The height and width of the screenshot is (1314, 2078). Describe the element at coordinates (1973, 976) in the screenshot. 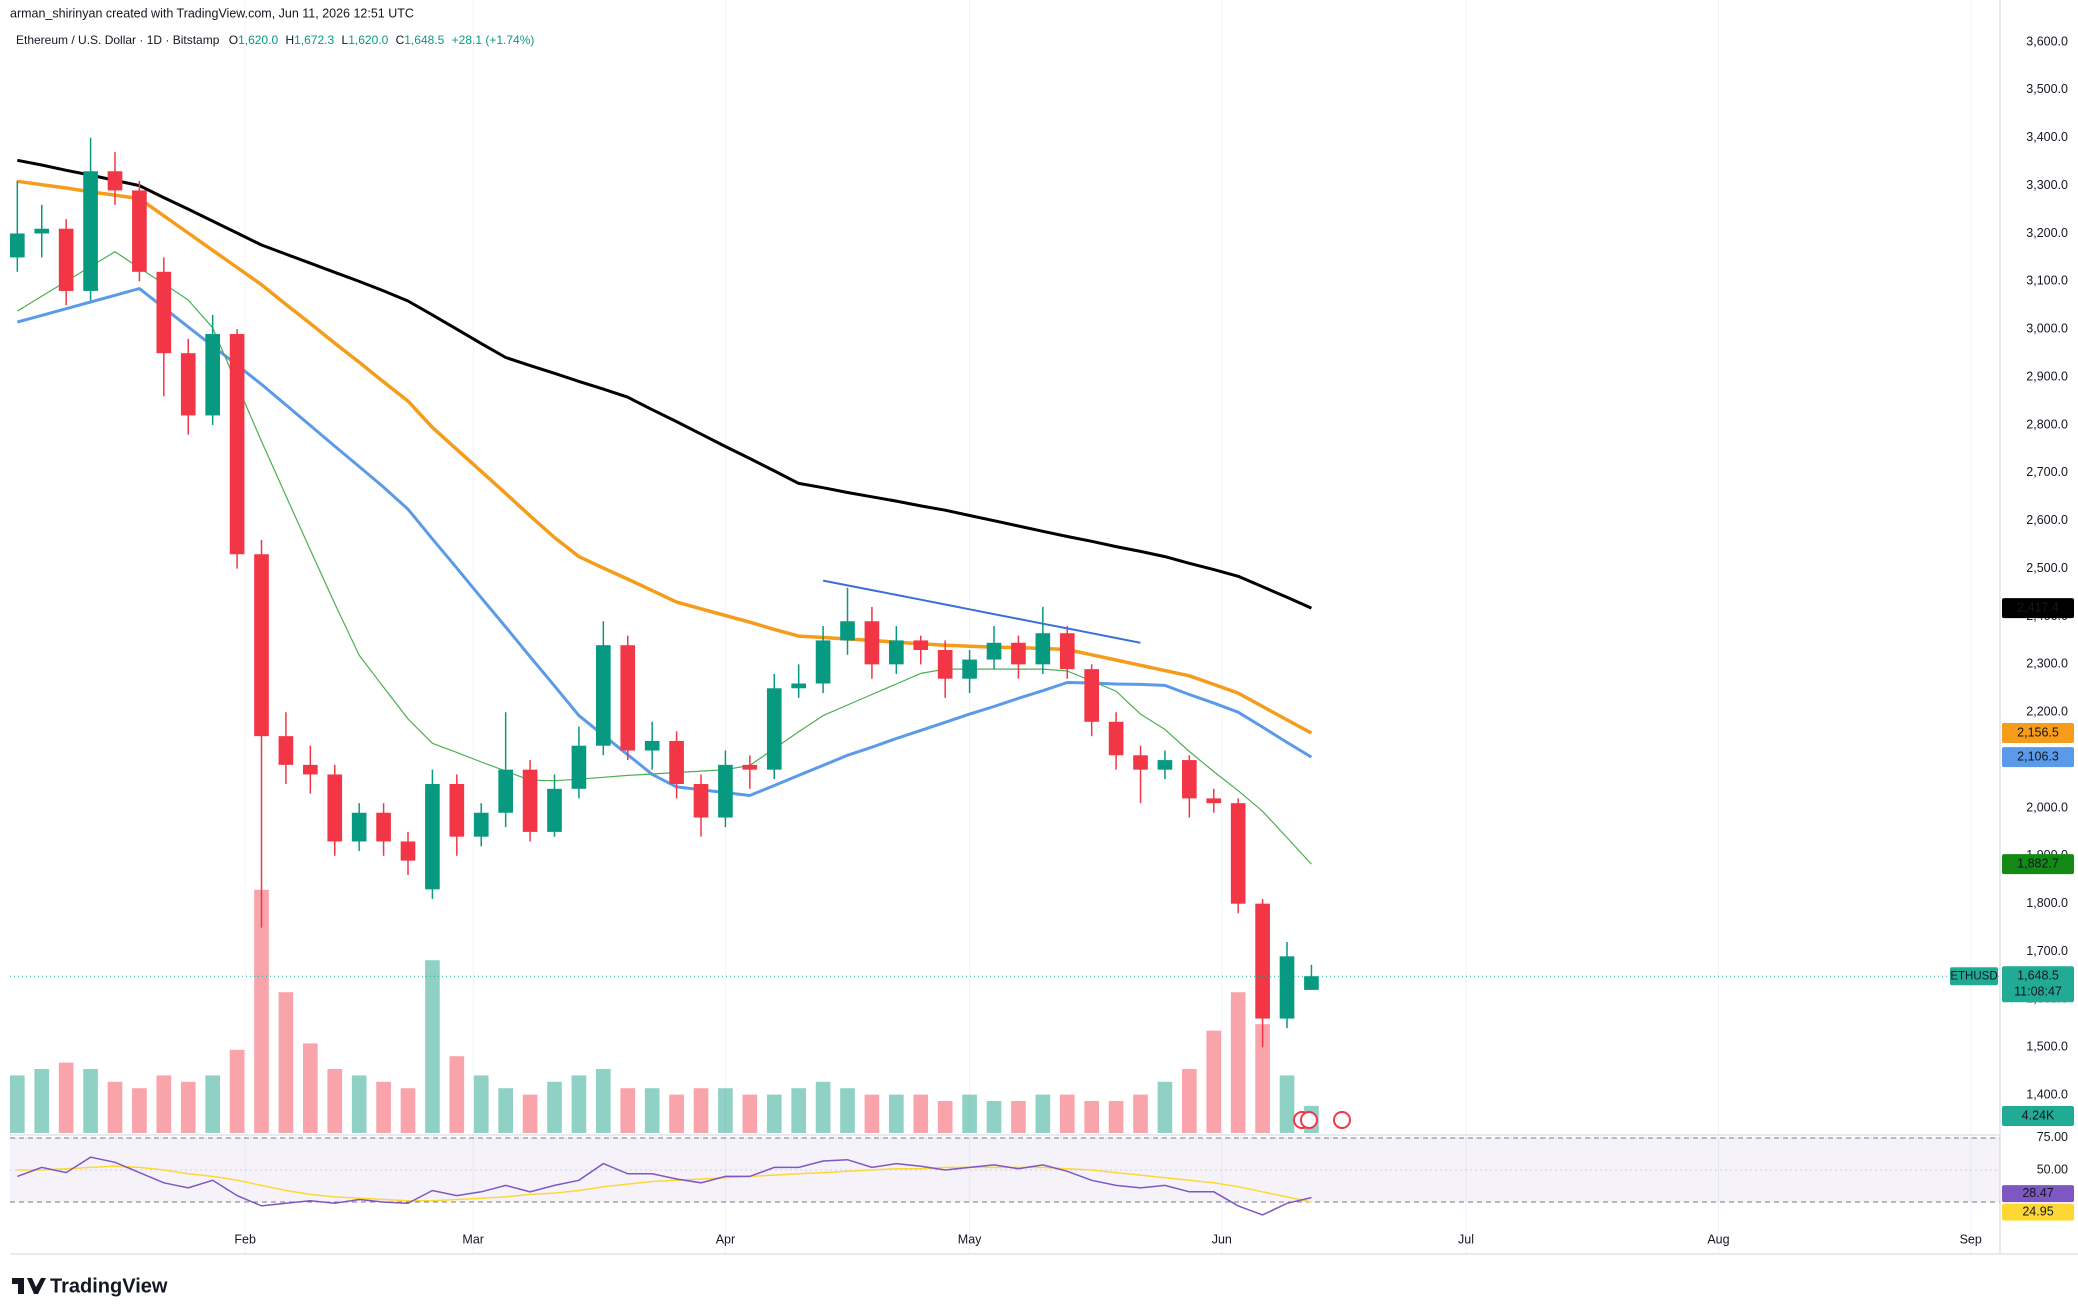

I see `symbol-tag: ETHUSD` at that location.